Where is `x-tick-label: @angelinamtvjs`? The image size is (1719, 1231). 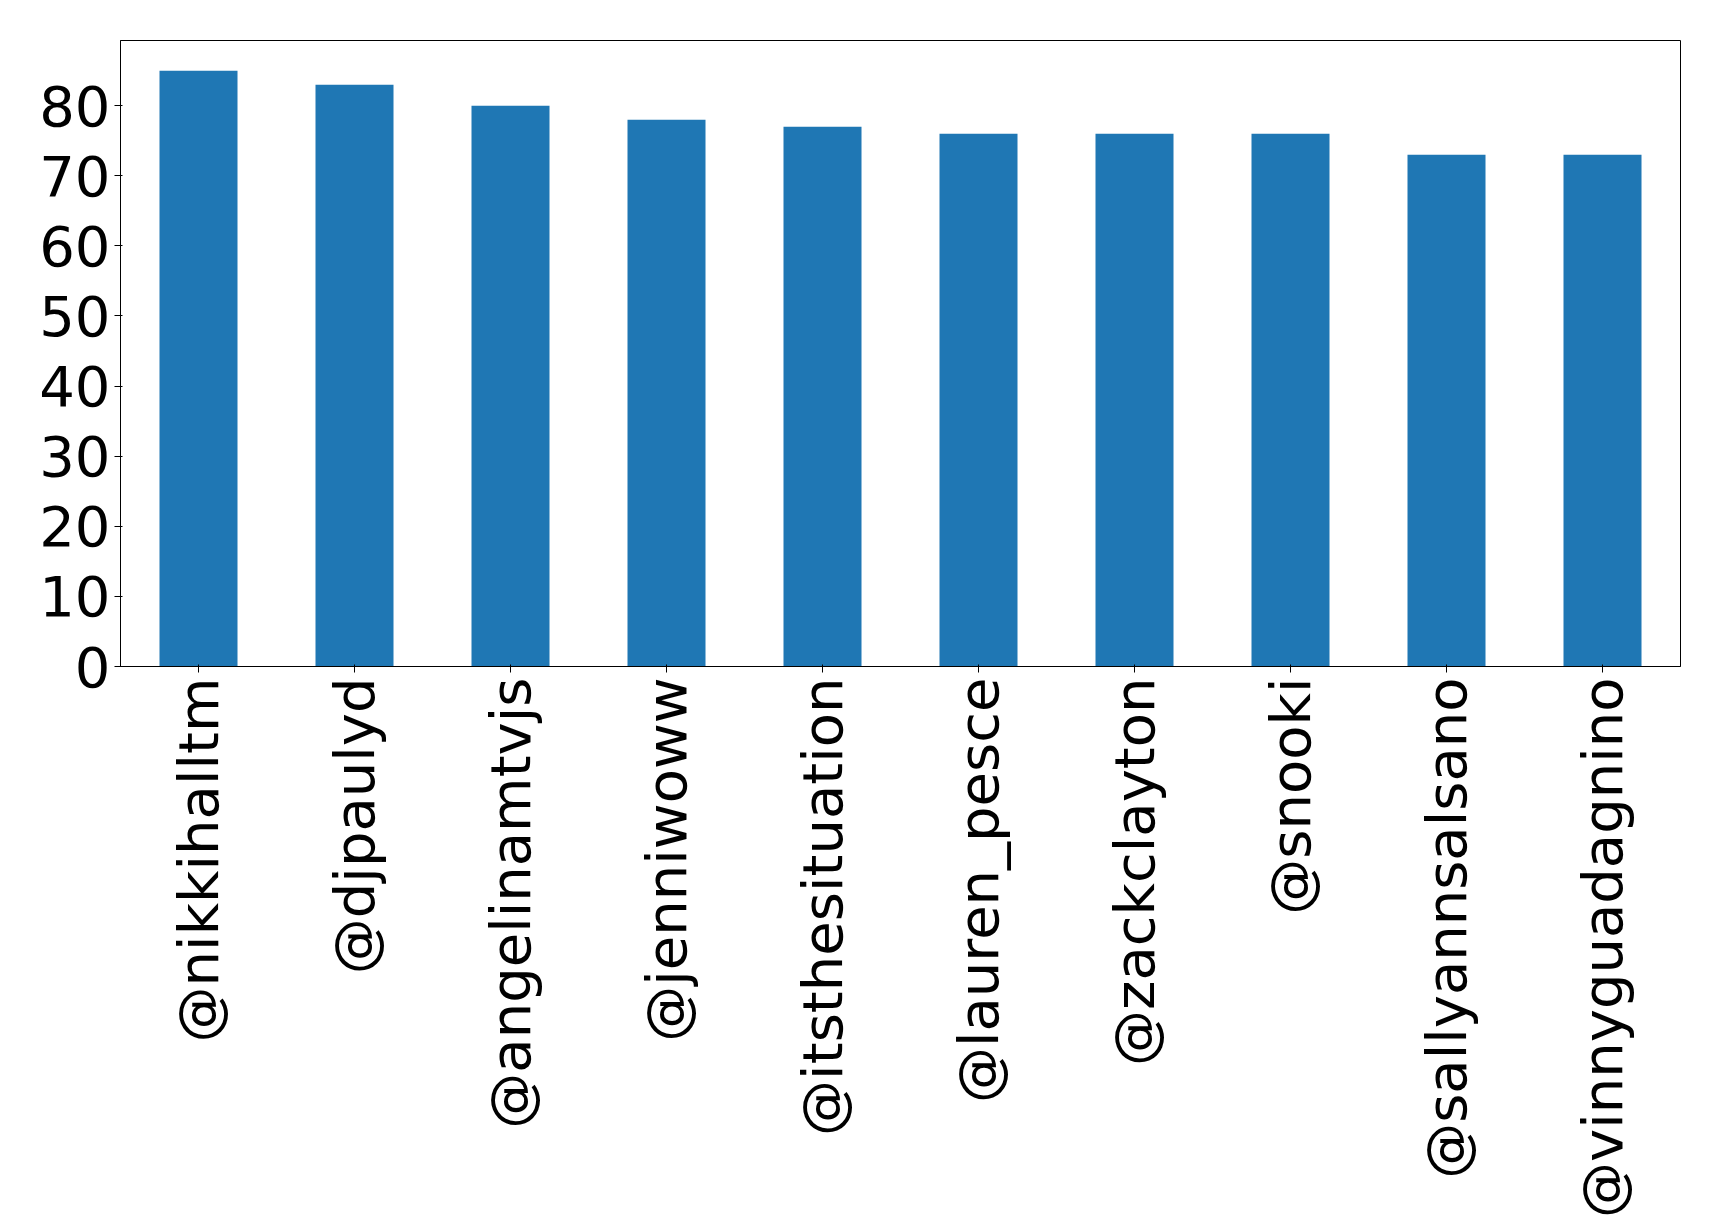 x-tick-label: @angelinamtvjs is located at coordinates (510, 903).